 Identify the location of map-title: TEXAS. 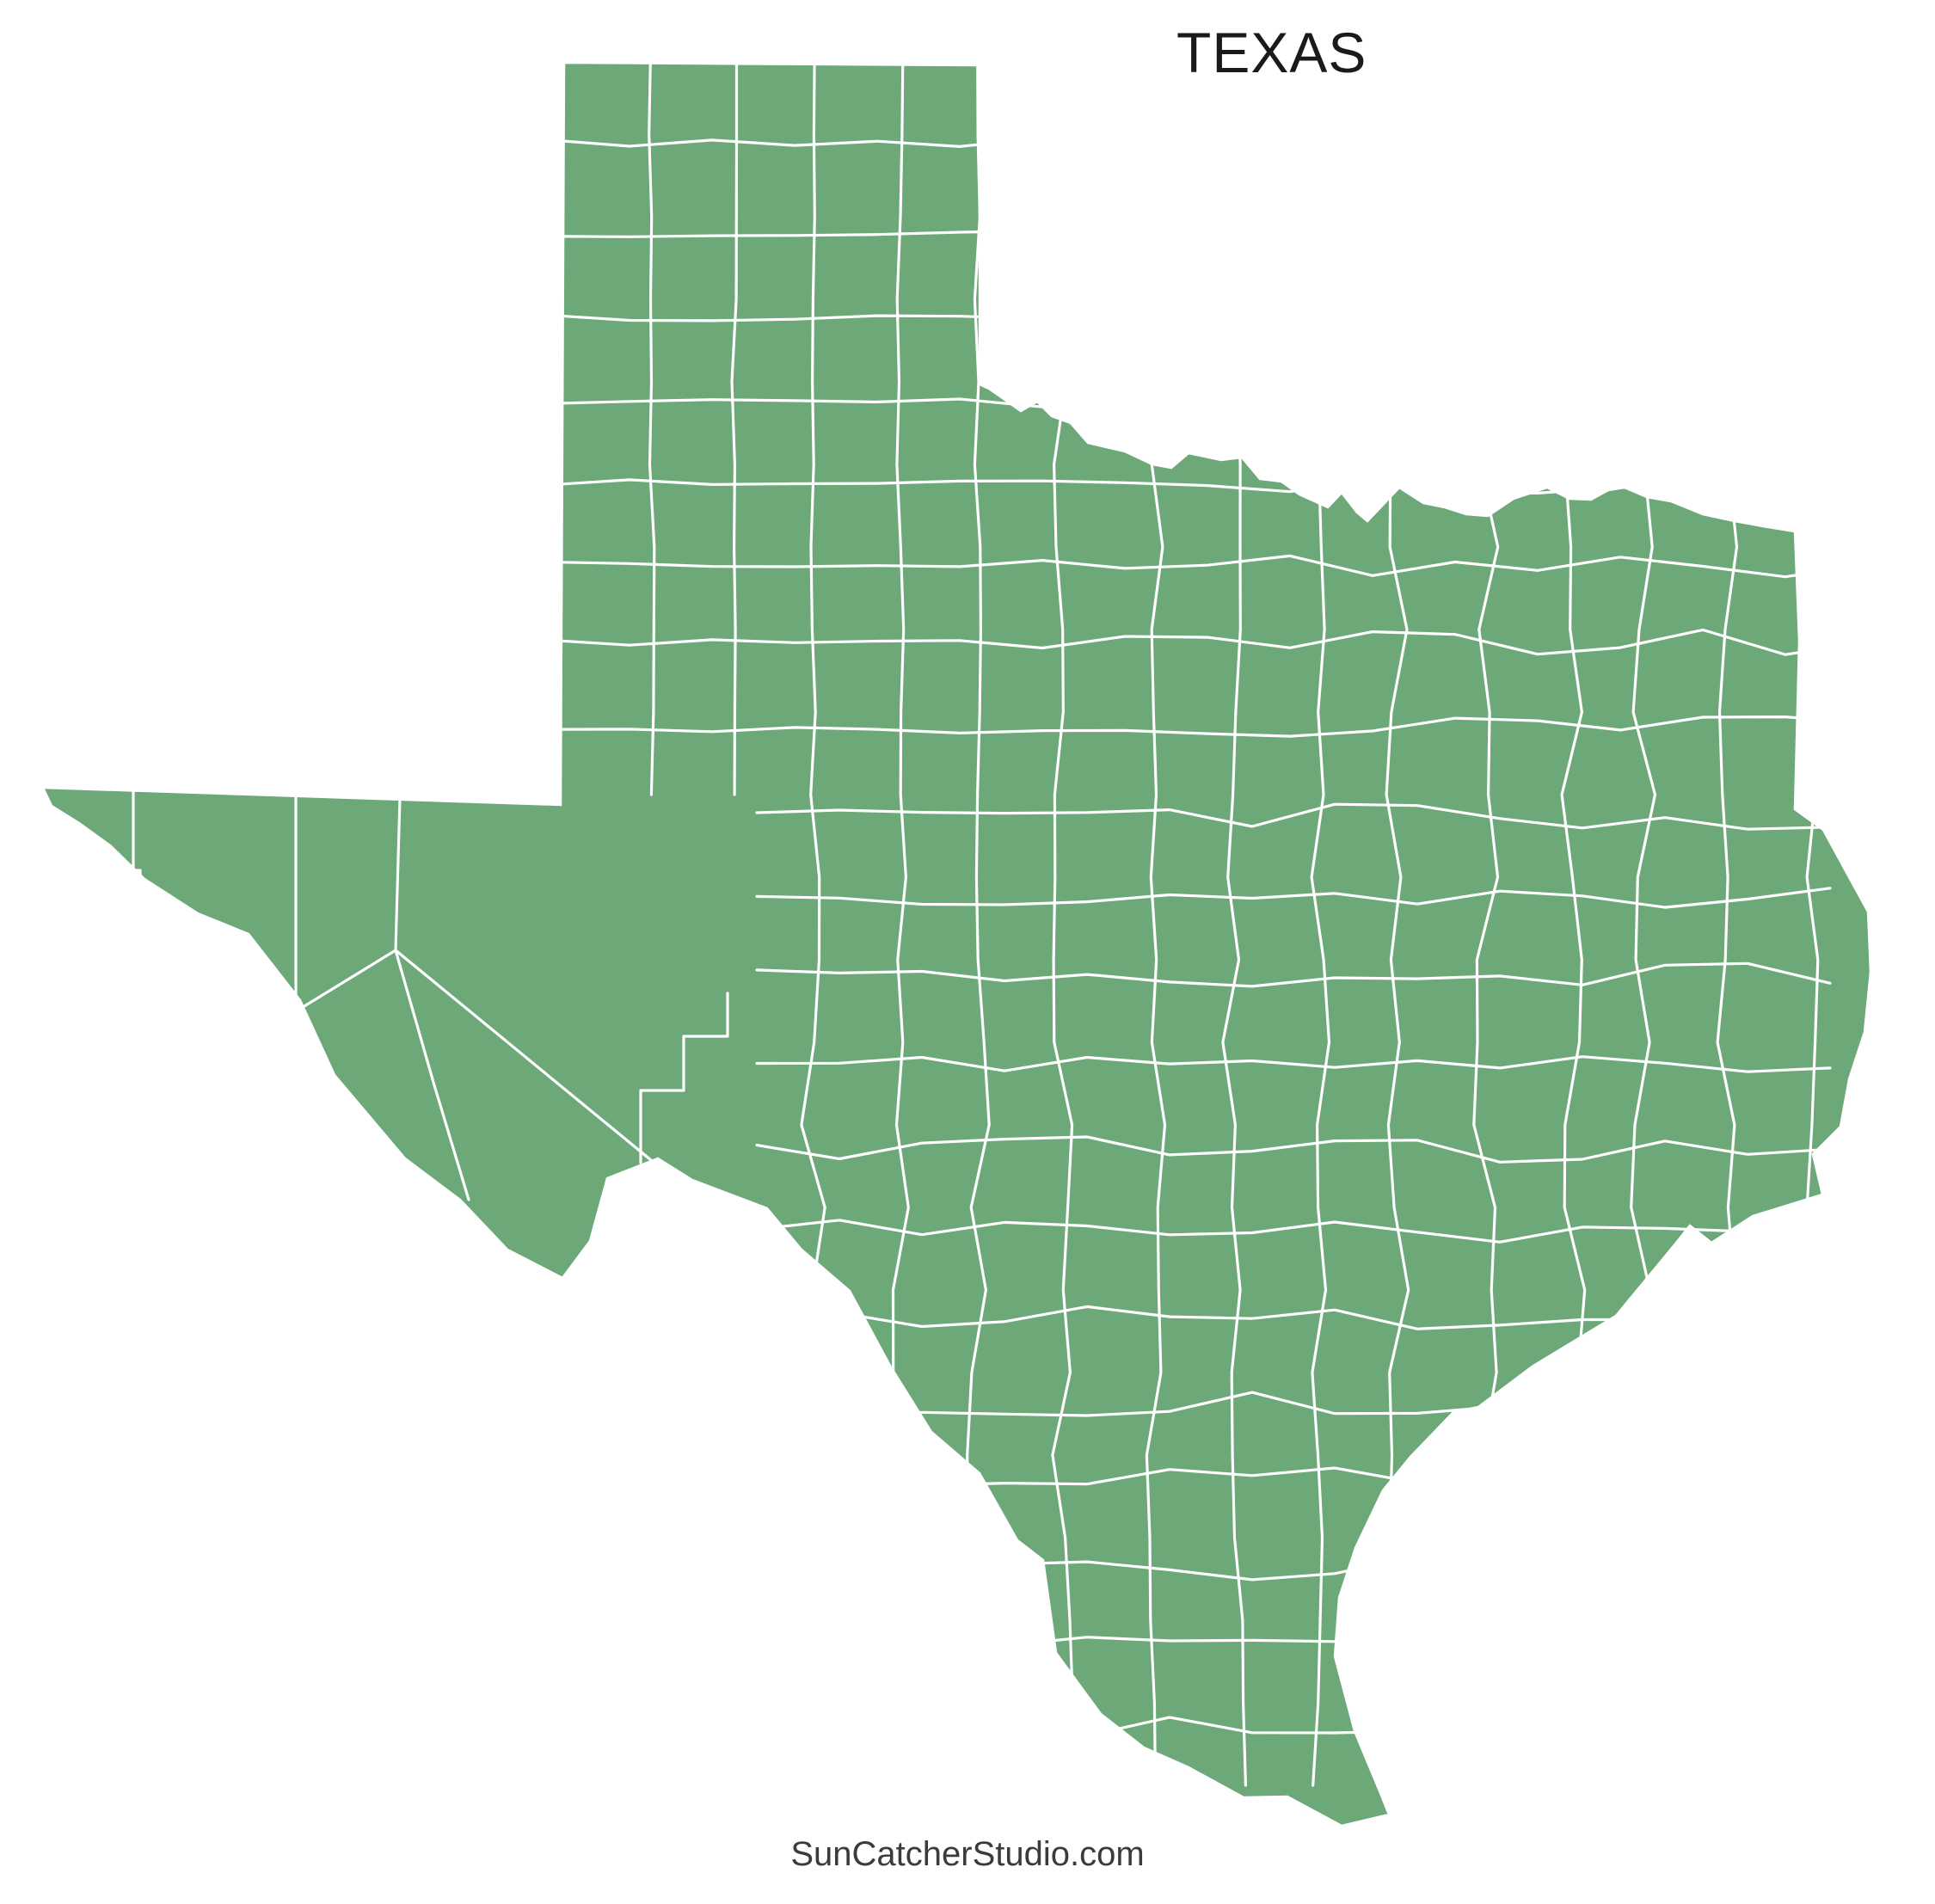
(1271, 53).